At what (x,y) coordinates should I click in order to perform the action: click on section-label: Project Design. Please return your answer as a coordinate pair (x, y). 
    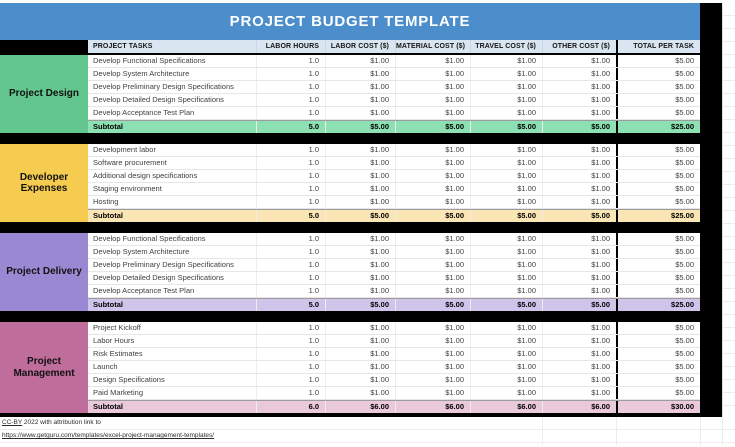
    Looking at the image, I should click on (44, 94).